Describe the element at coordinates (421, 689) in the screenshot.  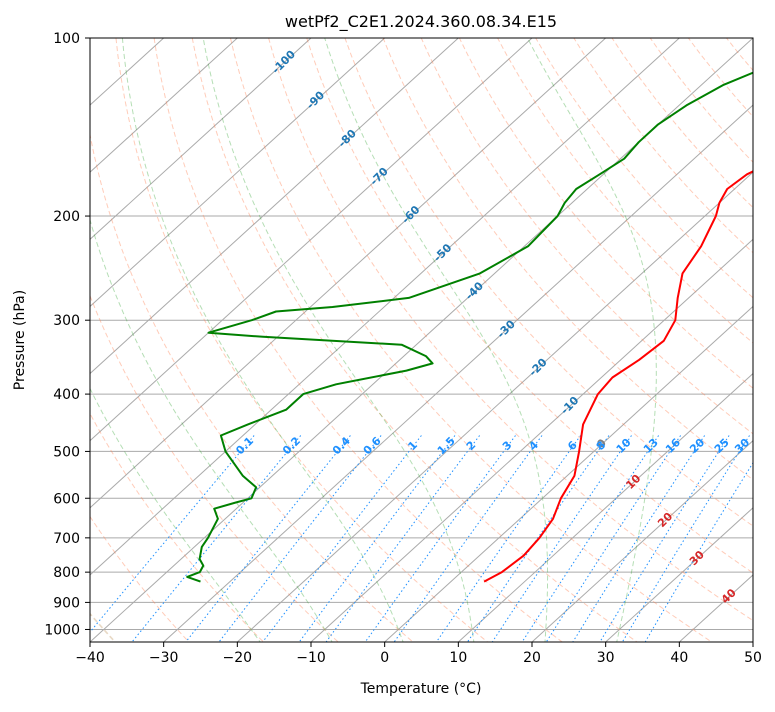
I see `x-axis-label: Temperature (°C)` at that location.